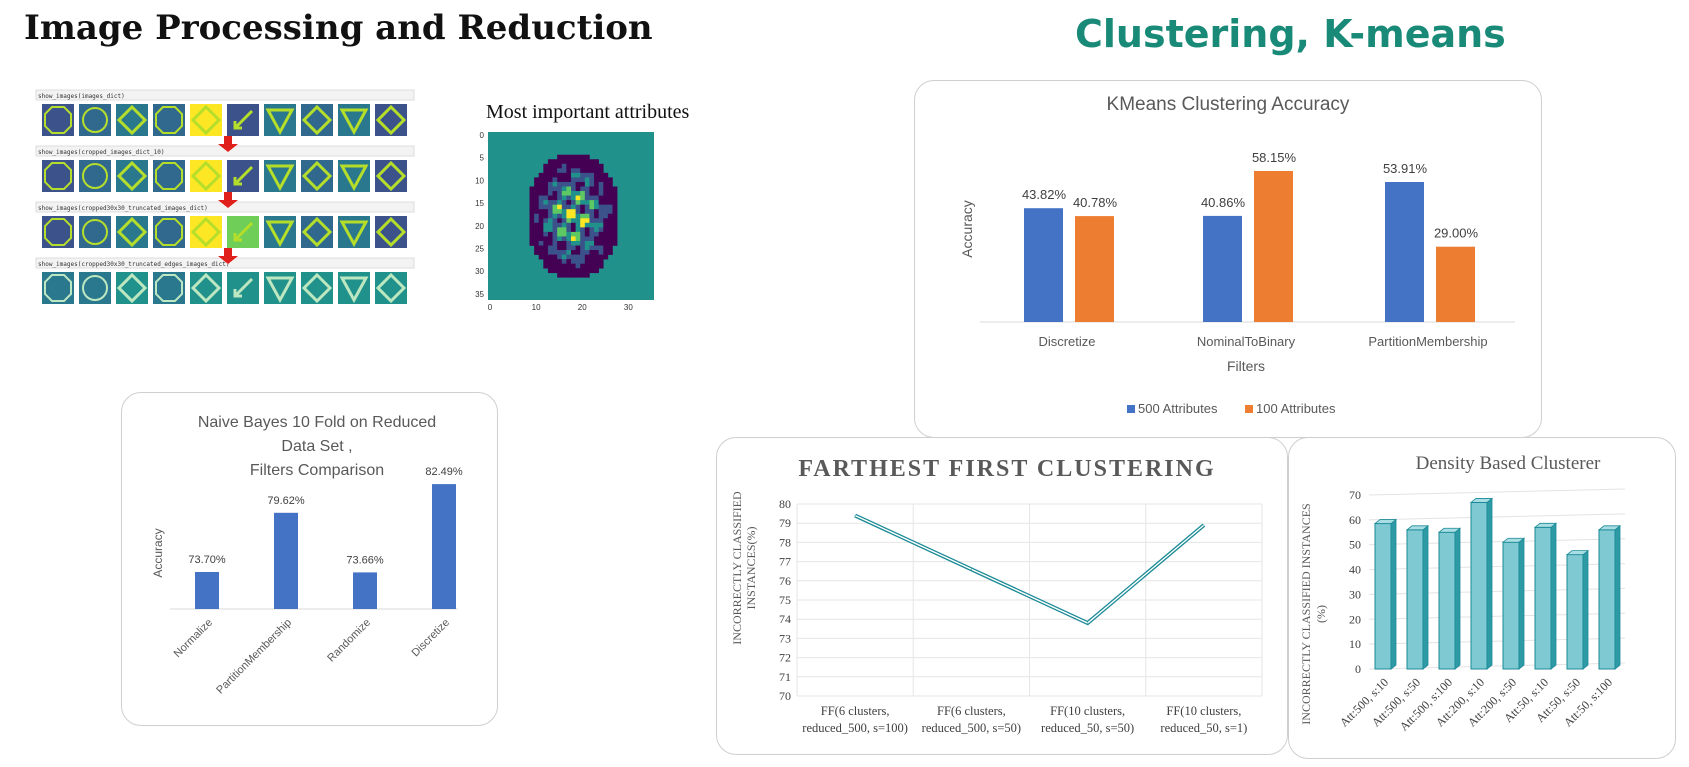 This screenshot has height=767, width=1689. Describe the element at coordinates (1087, 711) in the screenshot. I see `ff-category-label: FF(10 clusters,` at that location.